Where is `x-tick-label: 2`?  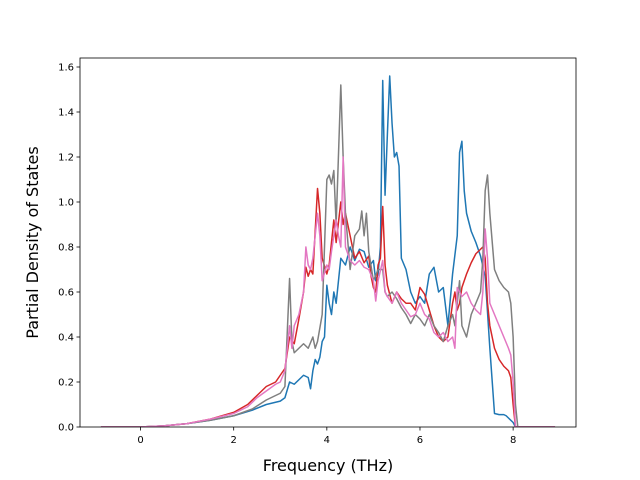
x-tick-label: 2 is located at coordinates (234, 440).